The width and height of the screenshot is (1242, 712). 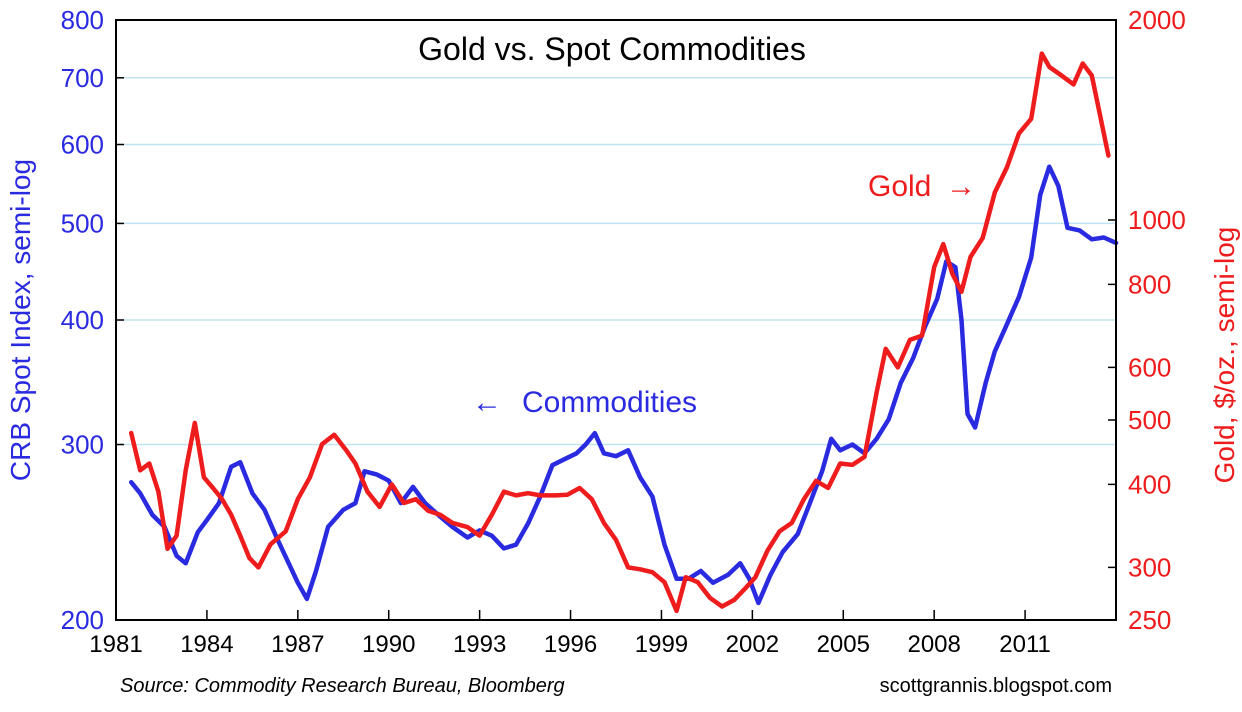 What do you see at coordinates (1149, 284) in the screenshot?
I see `y-right-tick-label: 800` at bounding box center [1149, 284].